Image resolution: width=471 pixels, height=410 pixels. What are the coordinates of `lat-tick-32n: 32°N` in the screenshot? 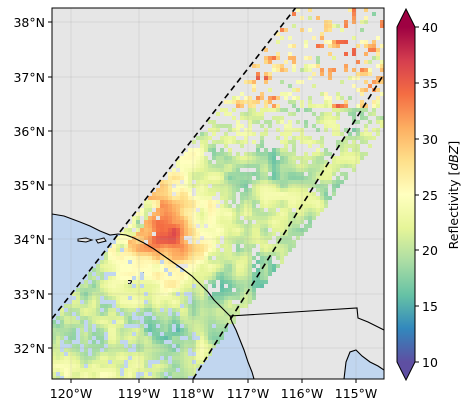 It's located at (29, 348).